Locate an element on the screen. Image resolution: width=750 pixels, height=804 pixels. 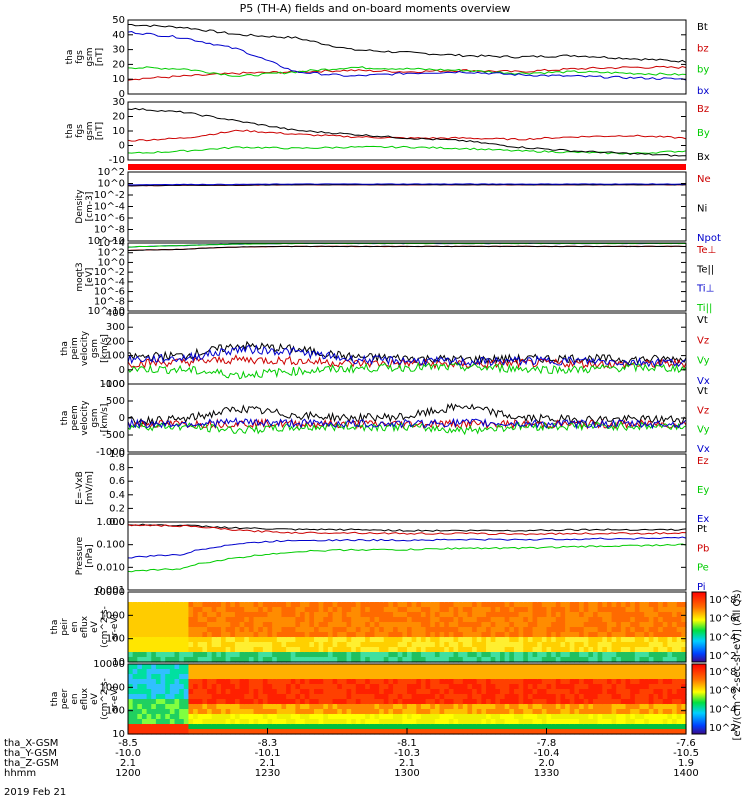
legend-bx: bx is located at coordinates (703, 91).